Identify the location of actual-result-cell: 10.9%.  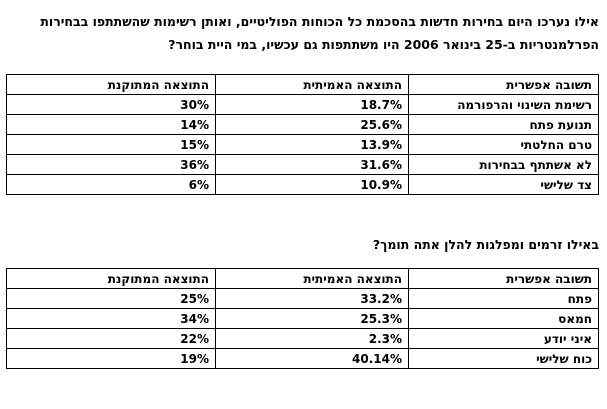
(312, 184).